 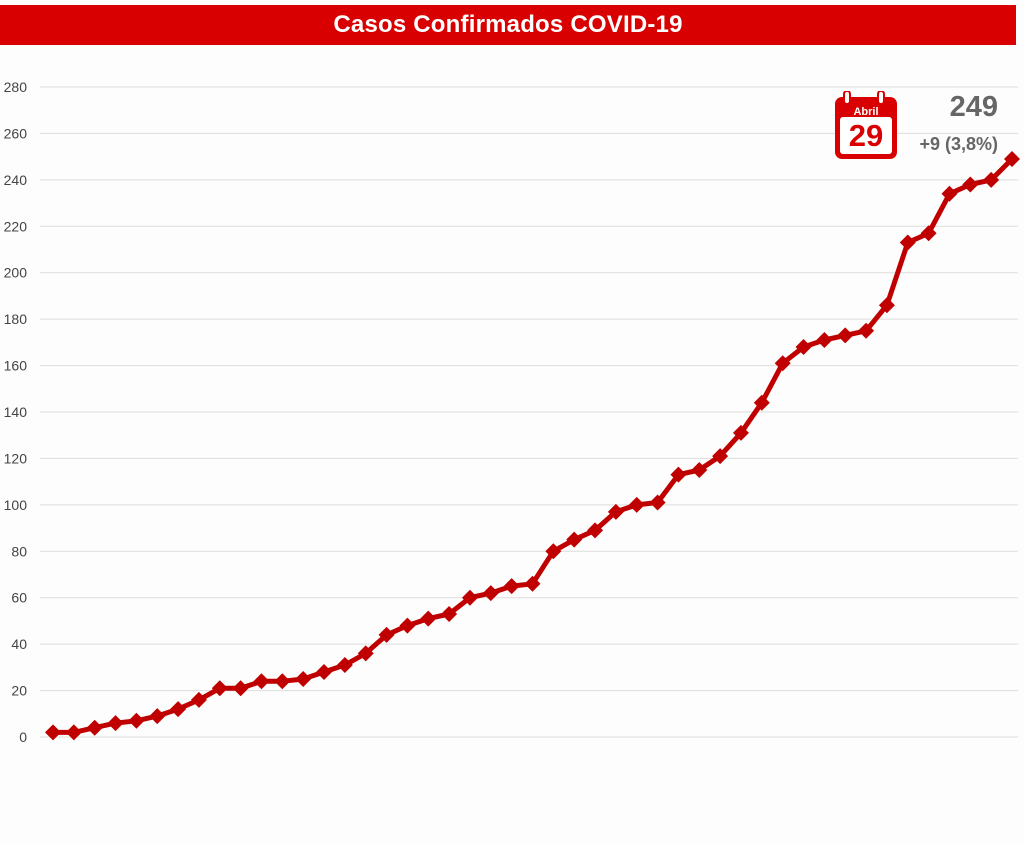 What do you see at coordinates (19, 551) in the screenshot?
I see `y-tick-label: 80` at bounding box center [19, 551].